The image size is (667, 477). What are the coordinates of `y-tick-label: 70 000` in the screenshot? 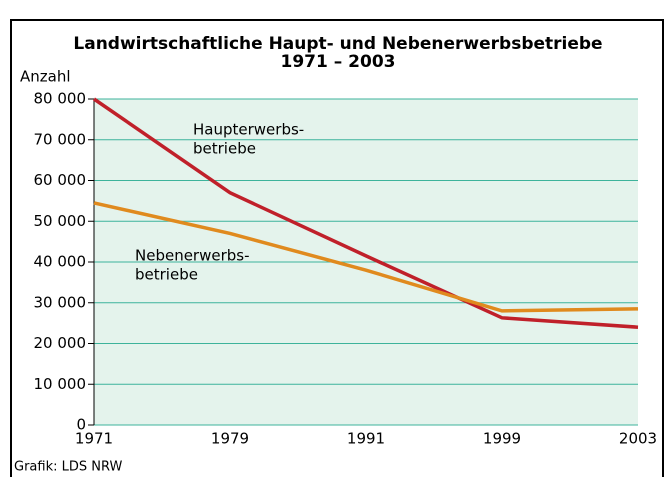 It's located at (60, 139).